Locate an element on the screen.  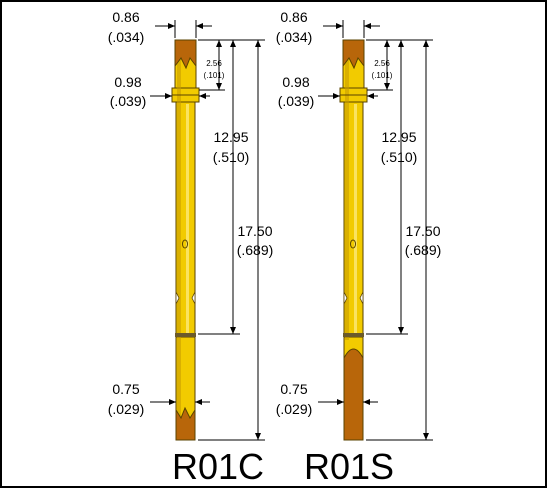
pin-body-r01s is located at coordinates (353, 240).